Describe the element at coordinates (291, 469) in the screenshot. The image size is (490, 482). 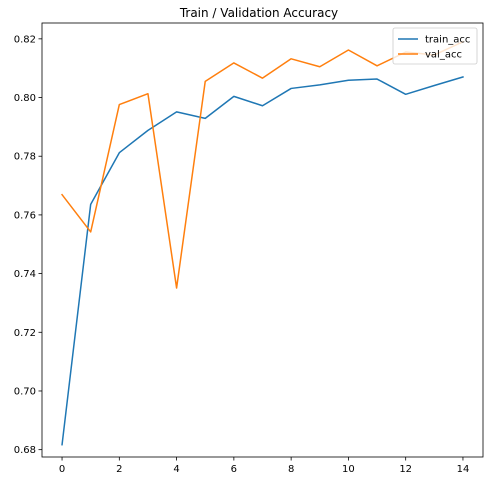
I see `x-tick-label: 8` at that location.